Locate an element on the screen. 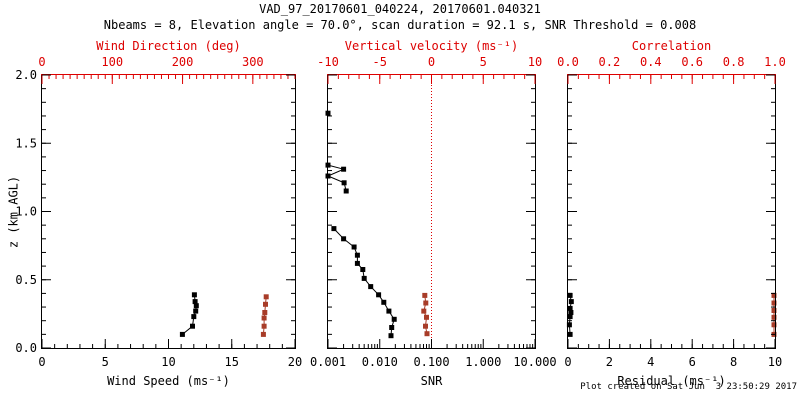  x-tick-label: 0.001 is located at coordinates (328, 362).